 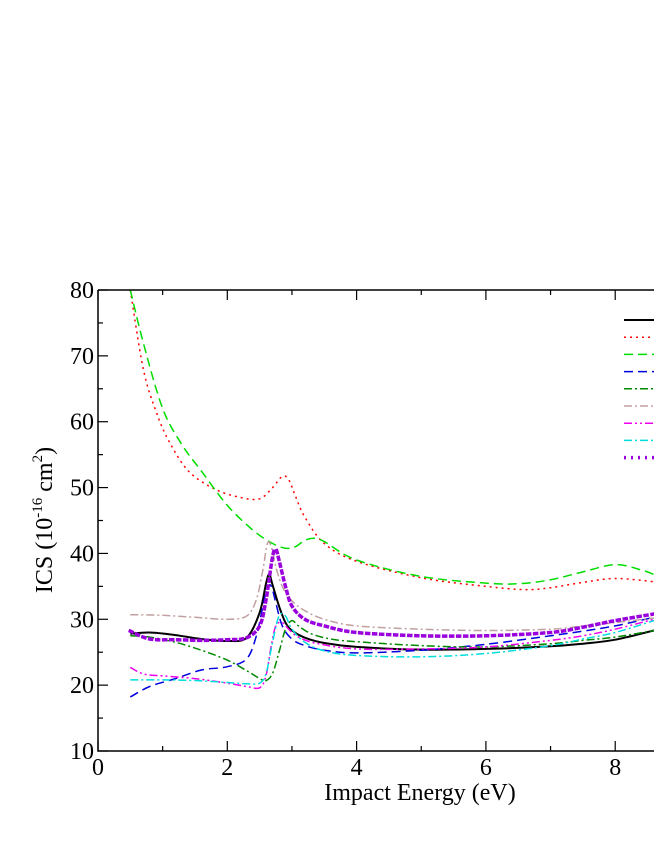 I want to click on x-tick-label: 6, so click(x=486, y=768).